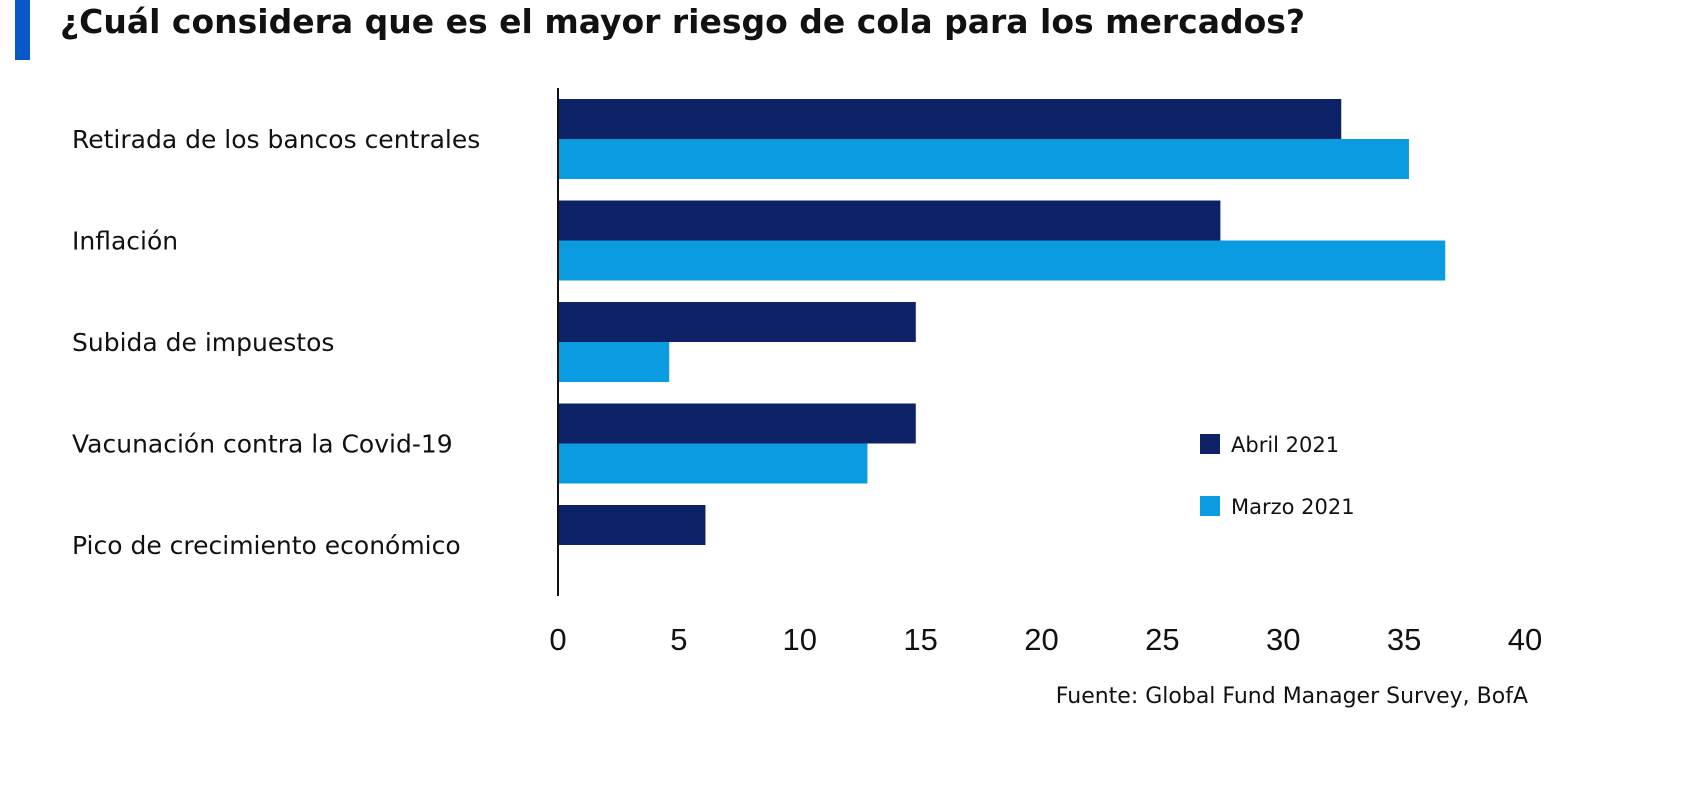  Describe the element at coordinates (1293, 507) in the screenshot. I see `legend-label: Marzo 2021` at that location.